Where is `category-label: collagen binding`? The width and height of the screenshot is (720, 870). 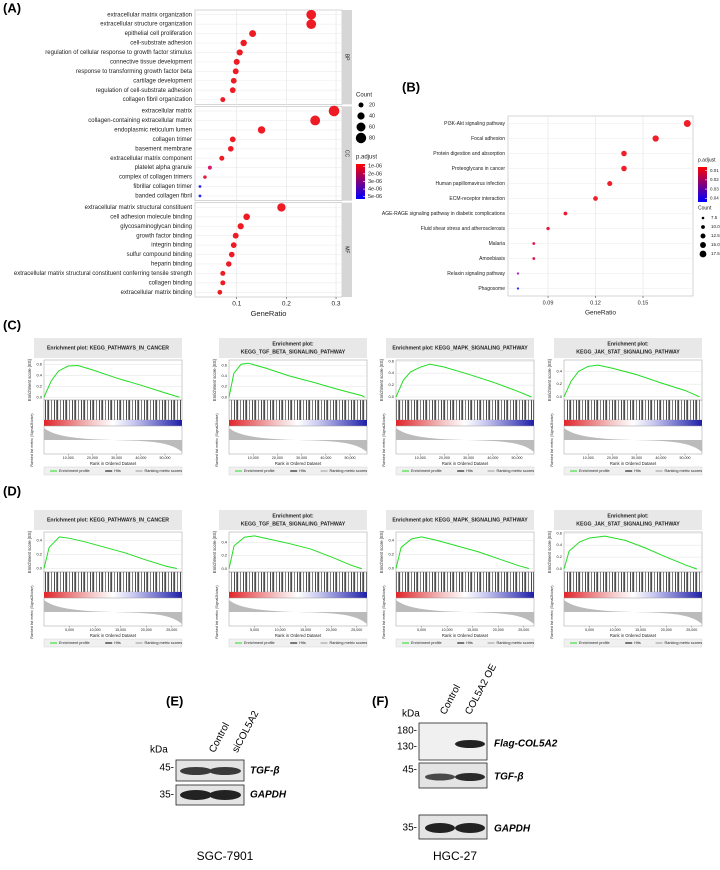 category-label: collagen binding is located at coordinates (170, 283).